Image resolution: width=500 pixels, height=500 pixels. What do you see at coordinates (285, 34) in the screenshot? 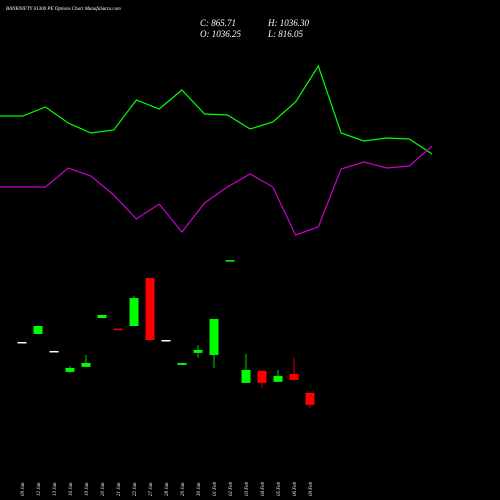
I see `low-label: L: 816.05` at bounding box center [285, 34].